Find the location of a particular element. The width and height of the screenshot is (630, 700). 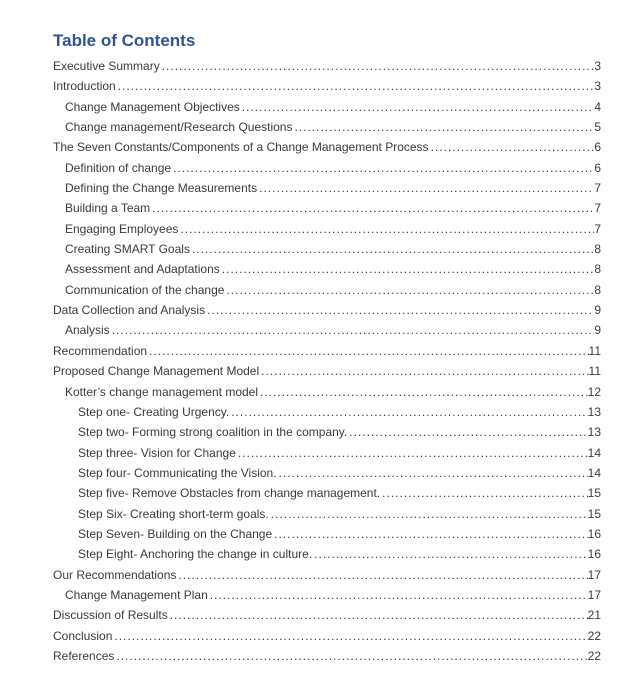

toc-entry-label: Engaging Employees is located at coordinates (122, 228).